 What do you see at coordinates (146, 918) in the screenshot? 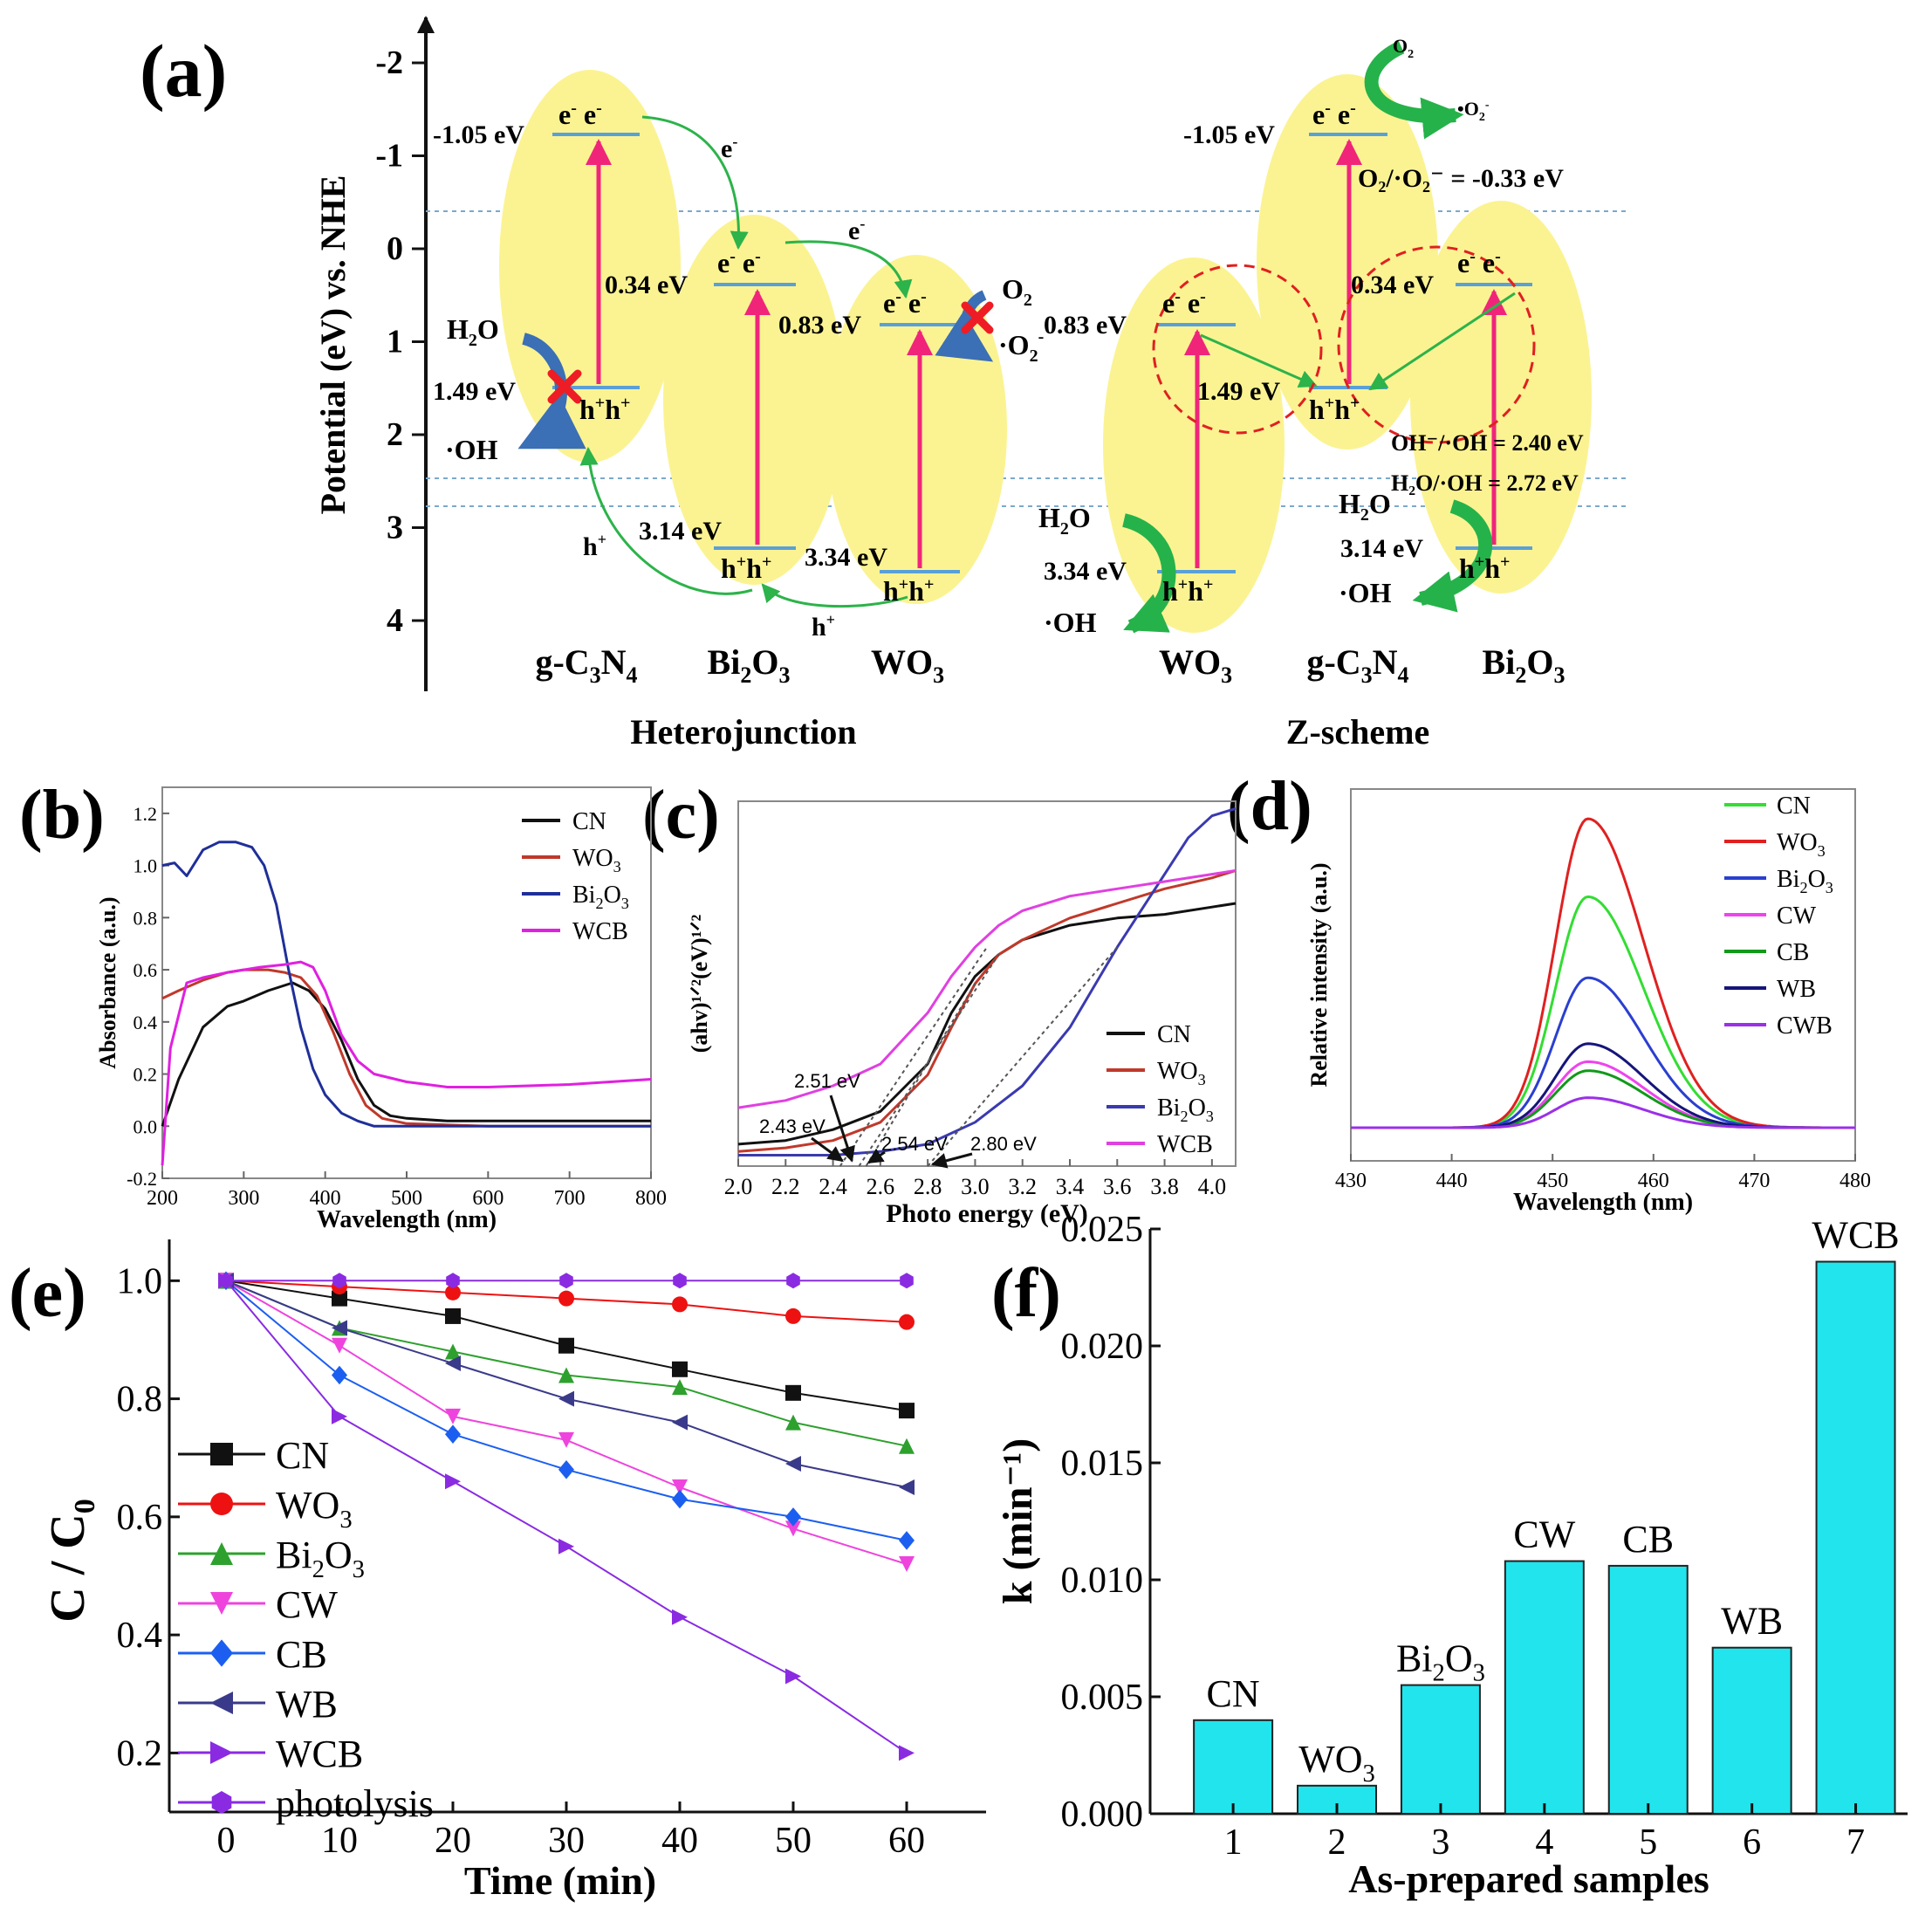
I see `b-y-tick-label: 0.8` at bounding box center [146, 918].